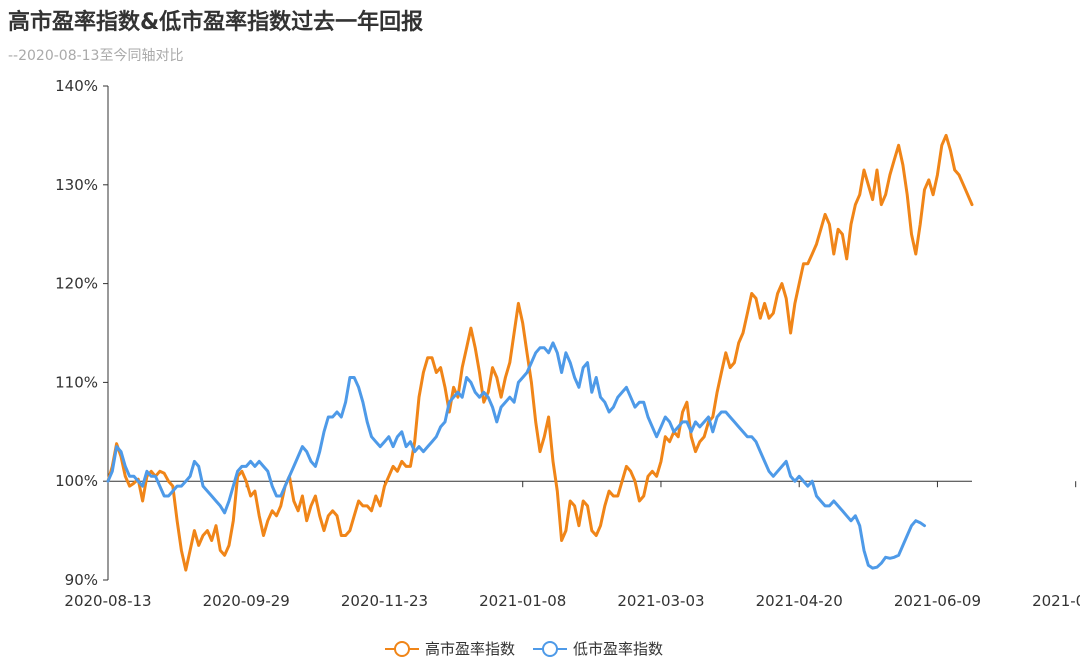 The height and width of the screenshot is (667, 1080). What do you see at coordinates (522, 601) in the screenshot?
I see `x-tick-label: 2021-01-08` at bounding box center [522, 601].